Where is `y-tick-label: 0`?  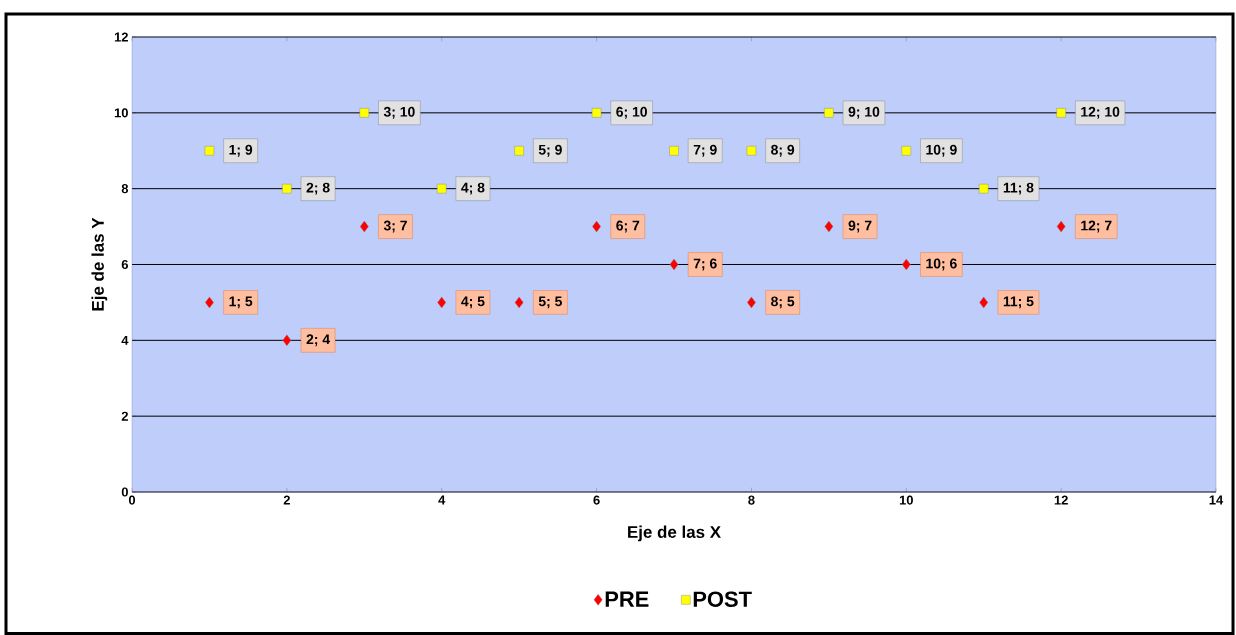
y-tick-label: 0 is located at coordinates (124, 492).